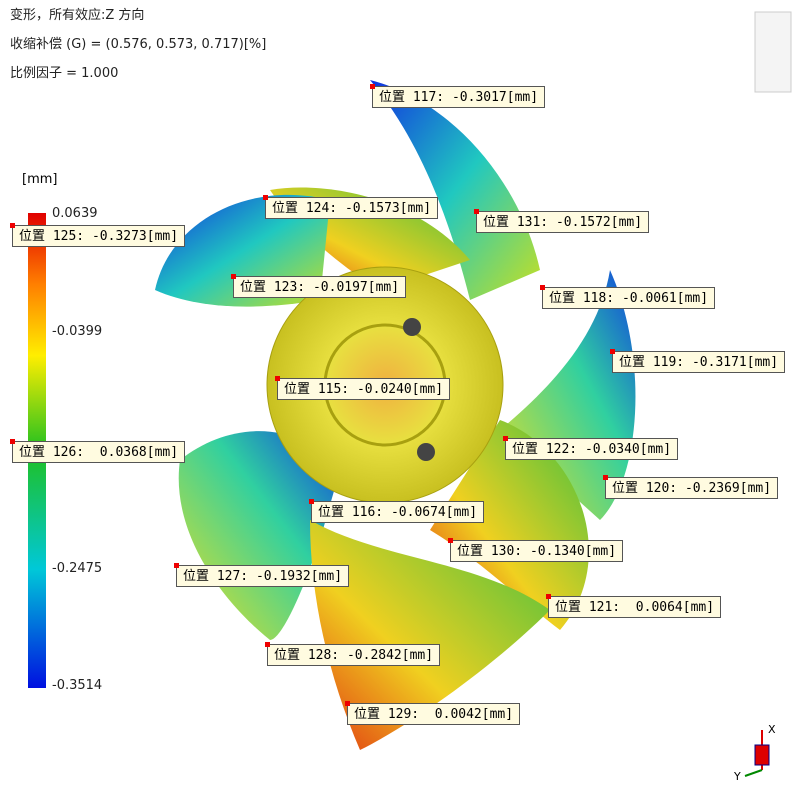  What do you see at coordinates (772, 729) in the screenshot?
I see `triad-x: X` at bounding box center [772, 729].